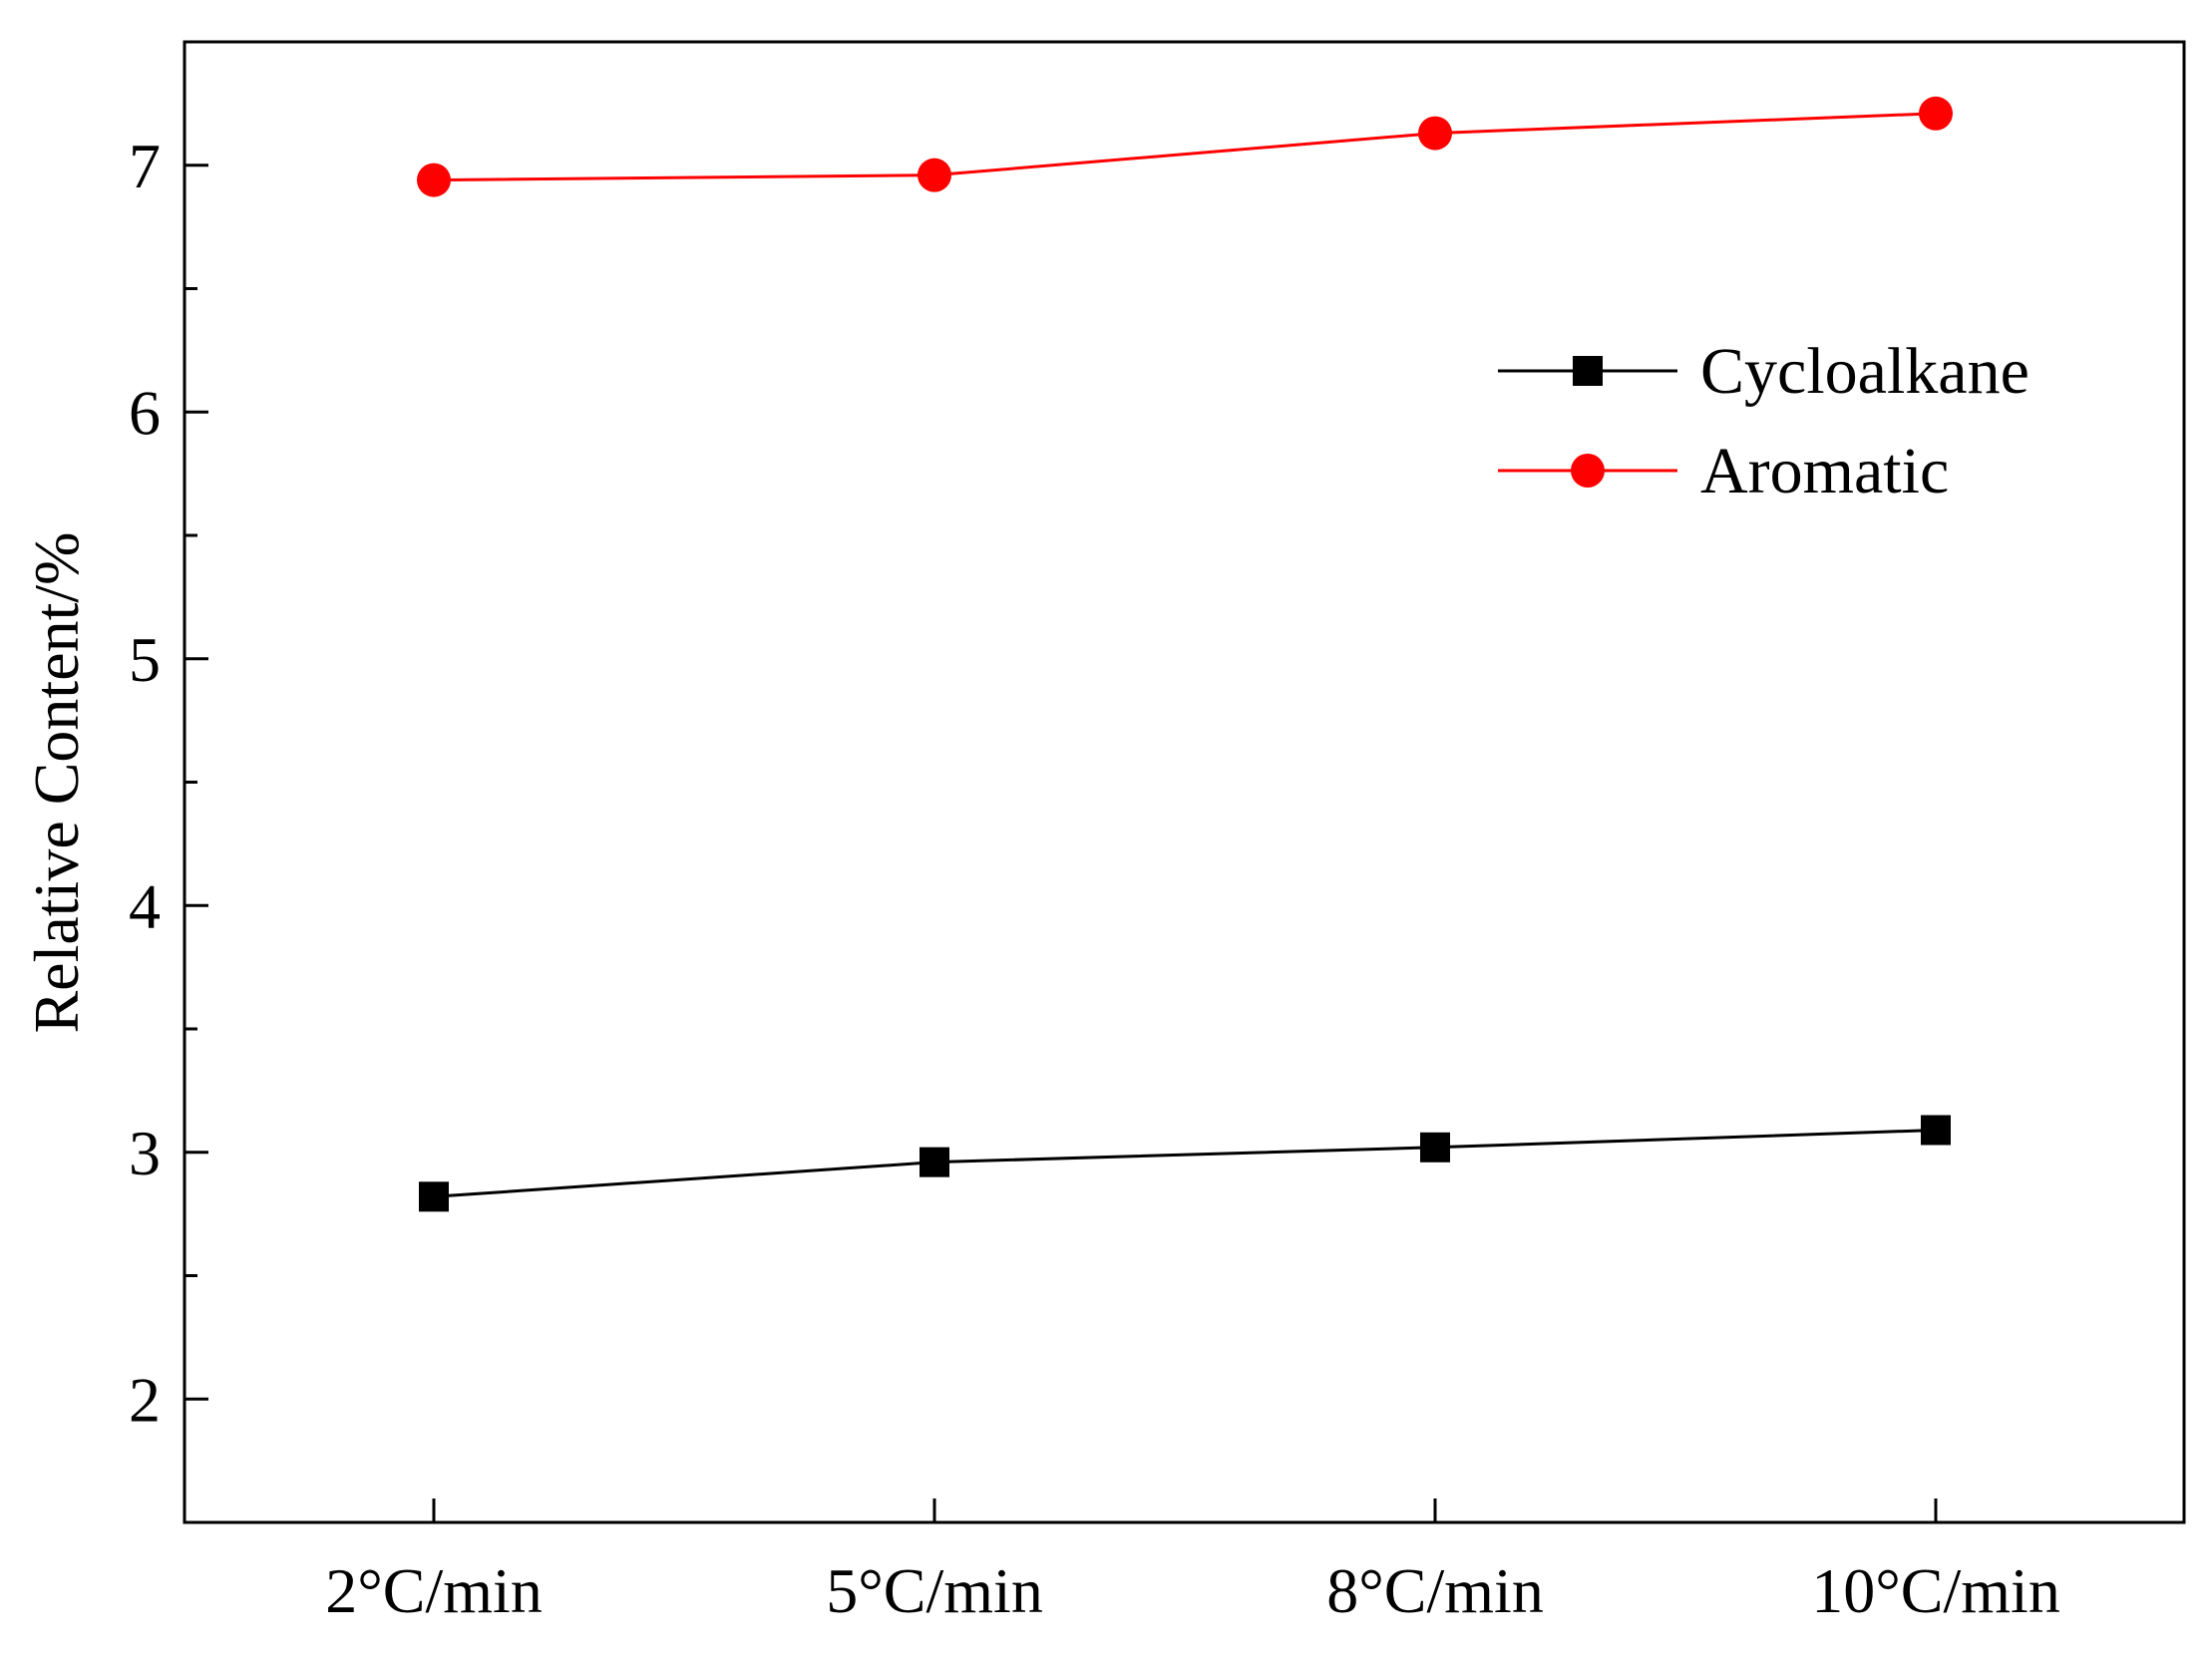 This screenshot has height=1661, width=2212. I want to click on series-cycloalkane, so click(1185, 1163).